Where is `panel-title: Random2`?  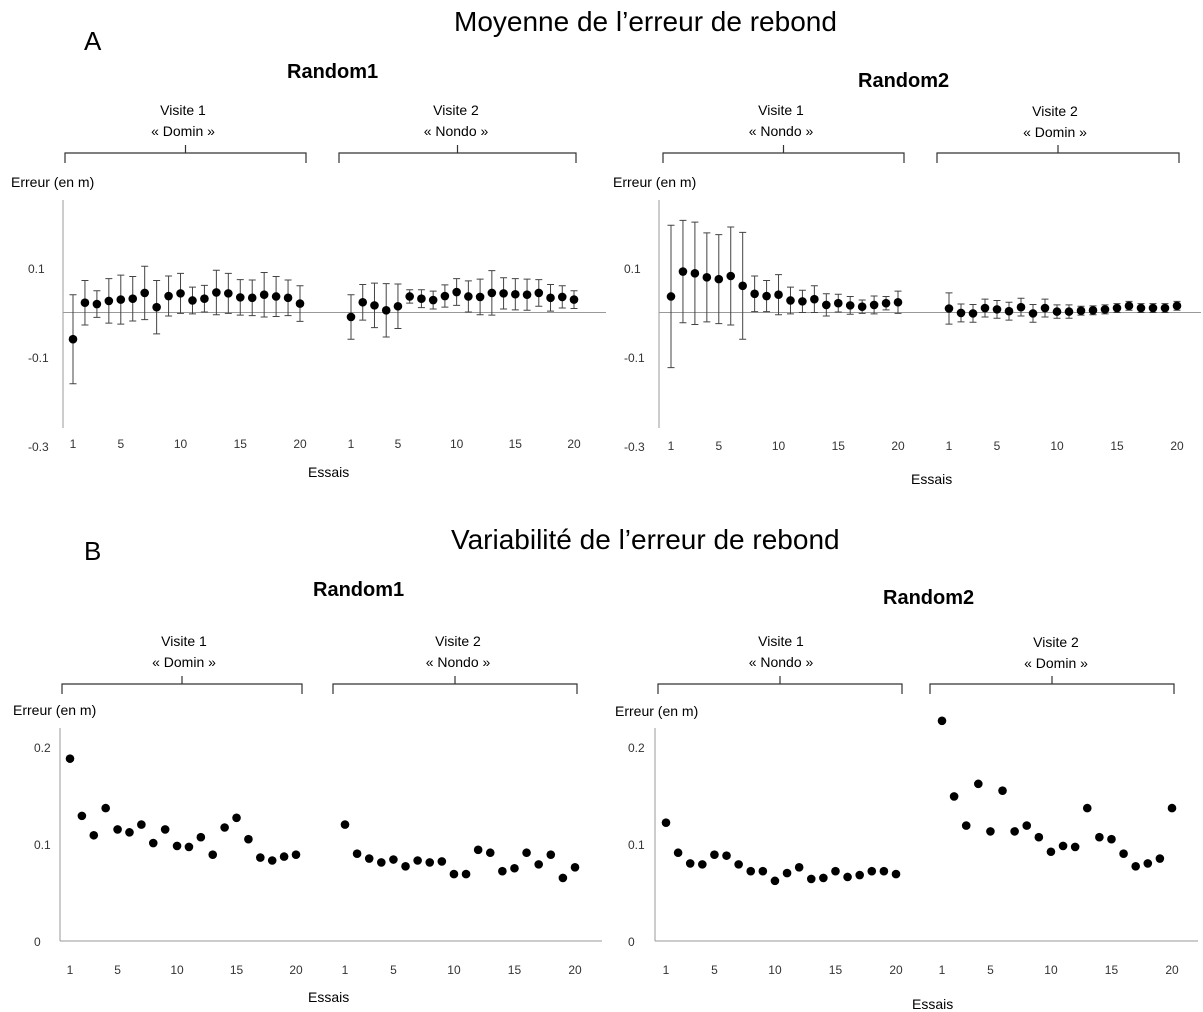
panel-title: Random2 is located at coordinates (904, 81).